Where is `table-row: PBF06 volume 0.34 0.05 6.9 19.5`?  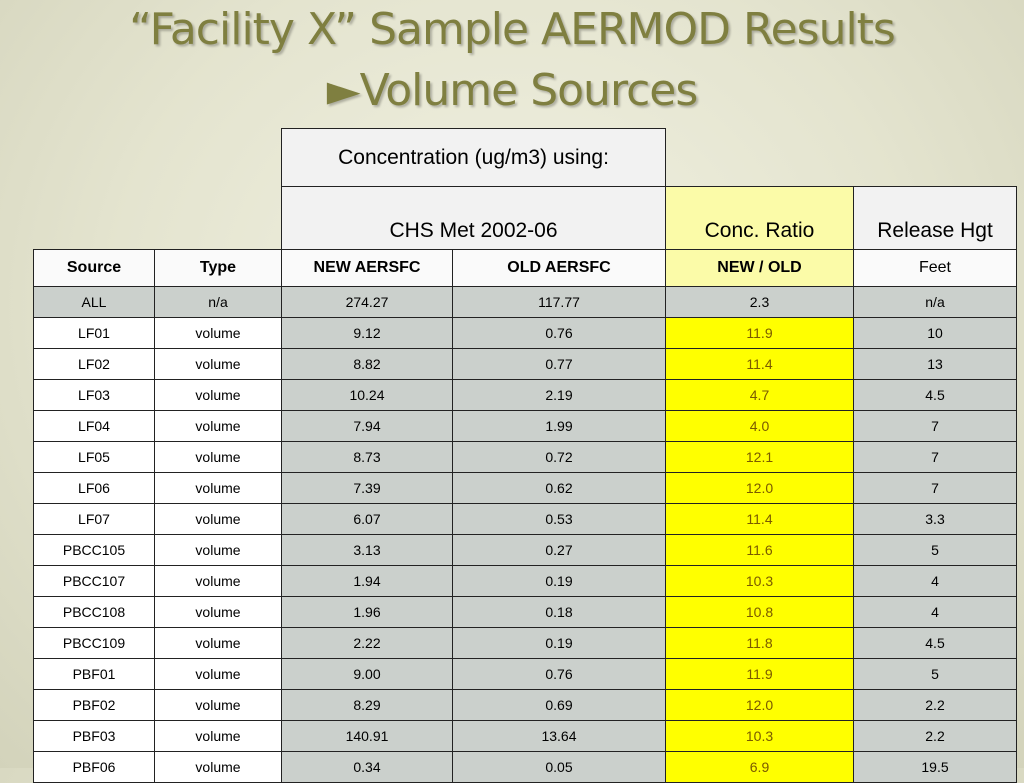
table-row: PBF06 volume 0.34 0.05 6.9 19.5 is located at coordinates (525, 767).